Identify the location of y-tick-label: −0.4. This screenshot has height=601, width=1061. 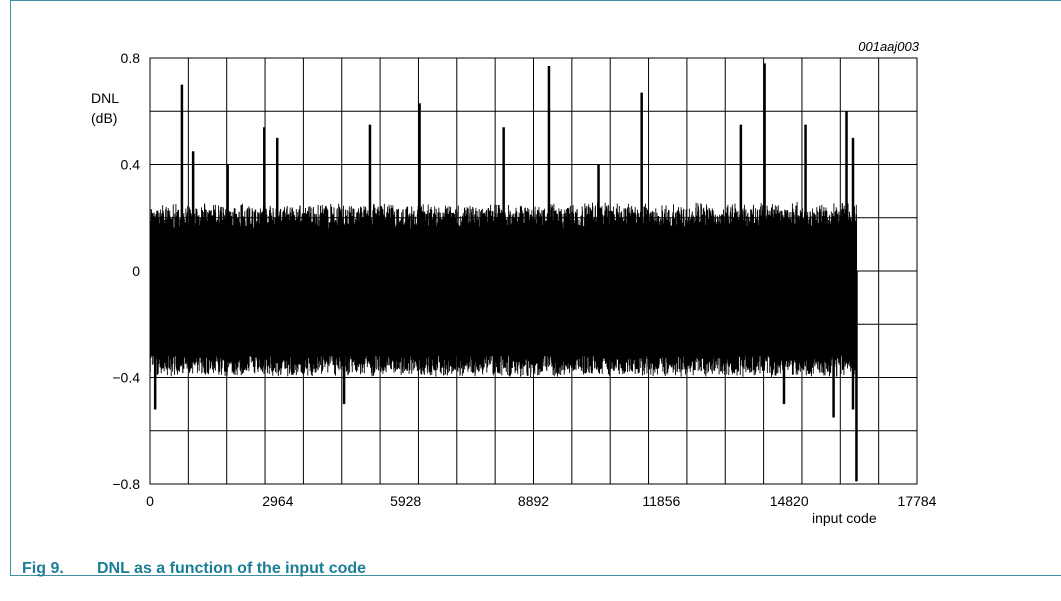
(126, 378).